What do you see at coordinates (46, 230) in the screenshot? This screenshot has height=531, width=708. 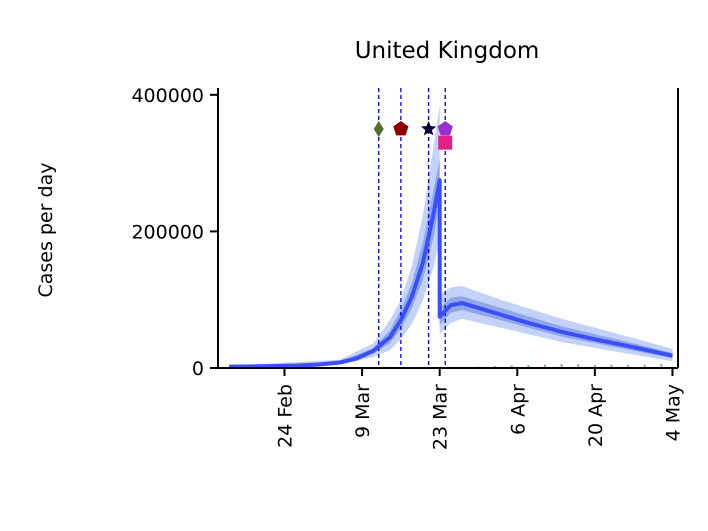 I see `y-axis-title: Cases per day` at bounding box center [46, 230].